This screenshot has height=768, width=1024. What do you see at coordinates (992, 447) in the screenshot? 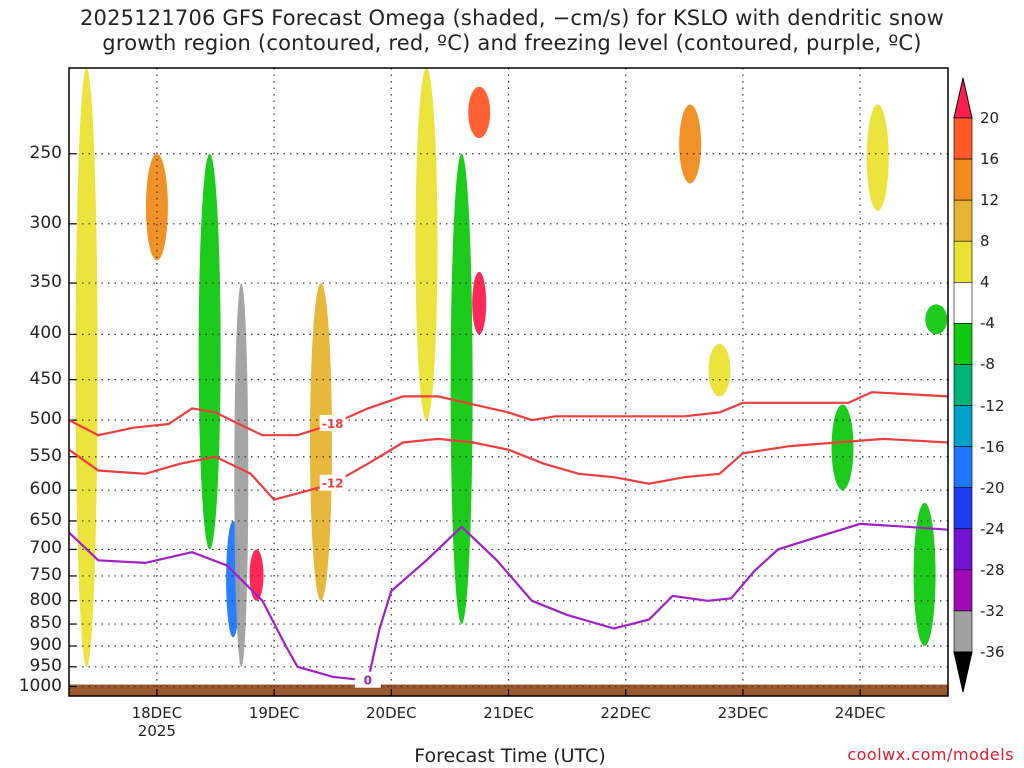
I see `colorbar-label: -16` at bounding box center [992, 447].